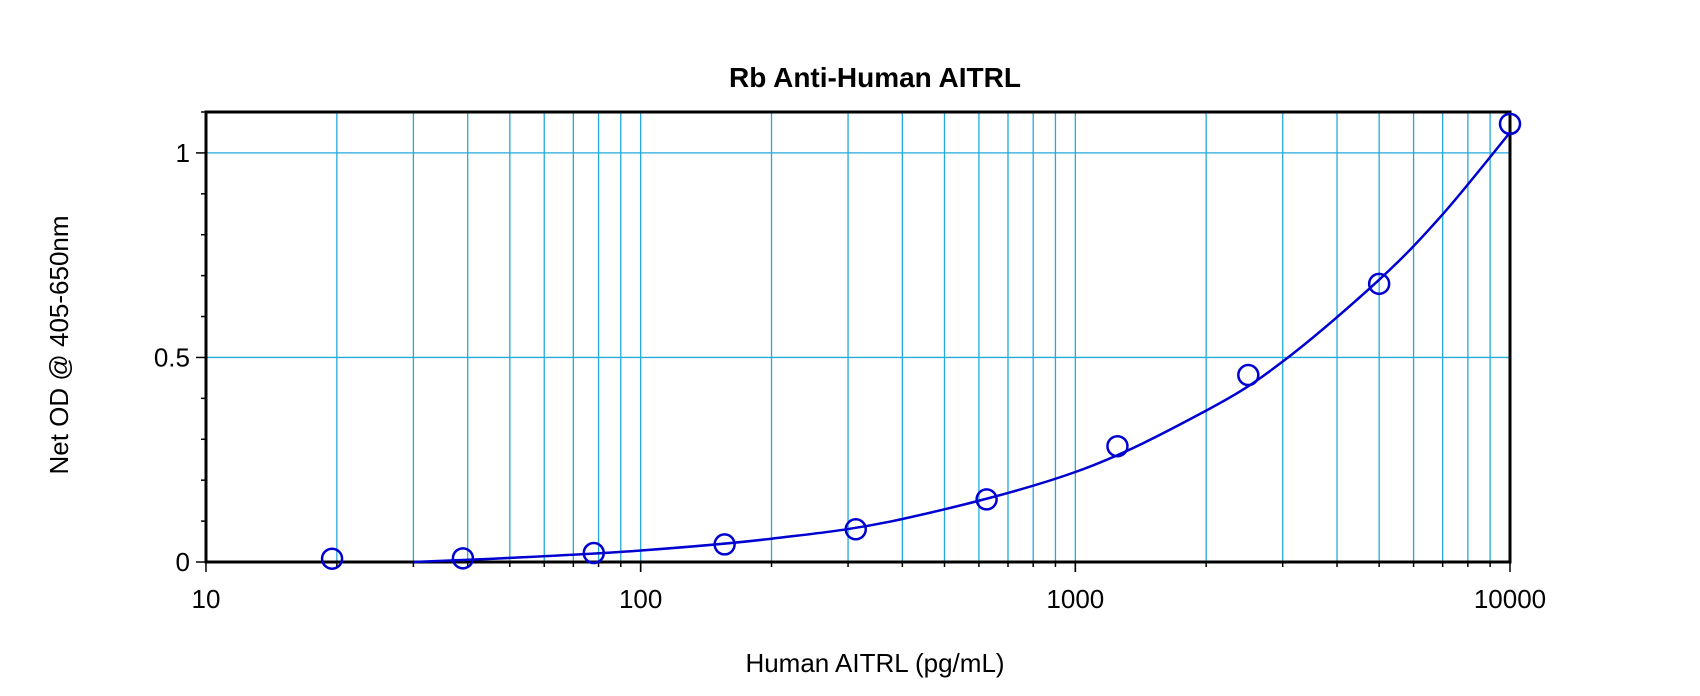 The image size is (1700, 696). I want to click on x-tick-label: 1000, so click(1075, 599).